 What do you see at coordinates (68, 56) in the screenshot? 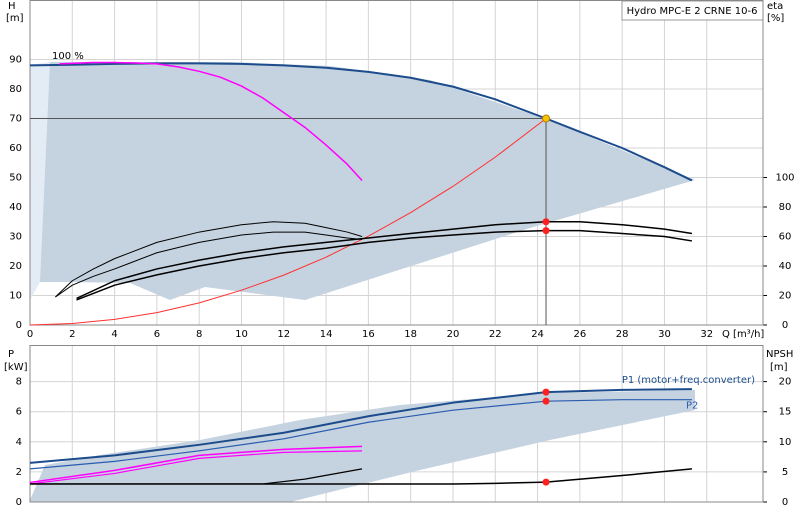
I see `annotation: 100 %` at bounding box center [68, 56].